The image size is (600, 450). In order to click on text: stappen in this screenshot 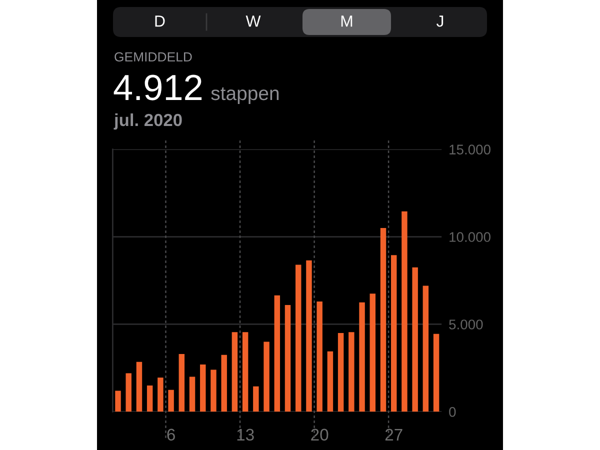, I will do `click(245, 95)`.